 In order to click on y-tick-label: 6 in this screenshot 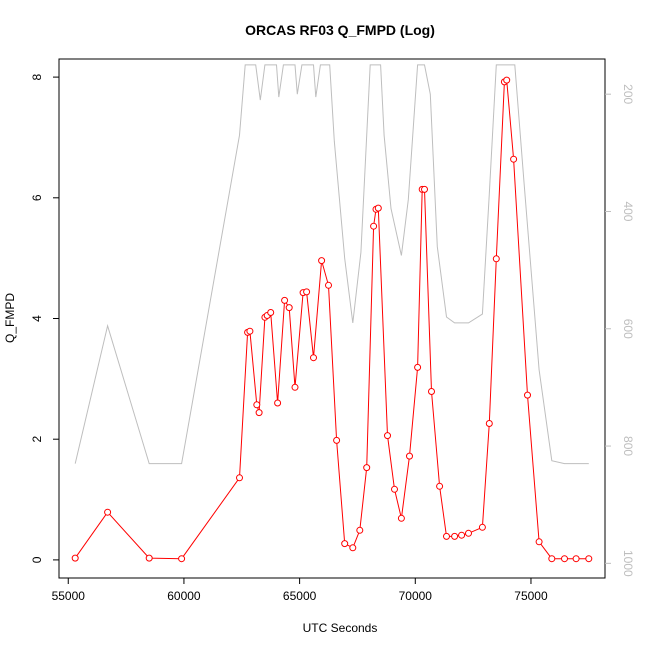, I will do `click(37, 197)`.